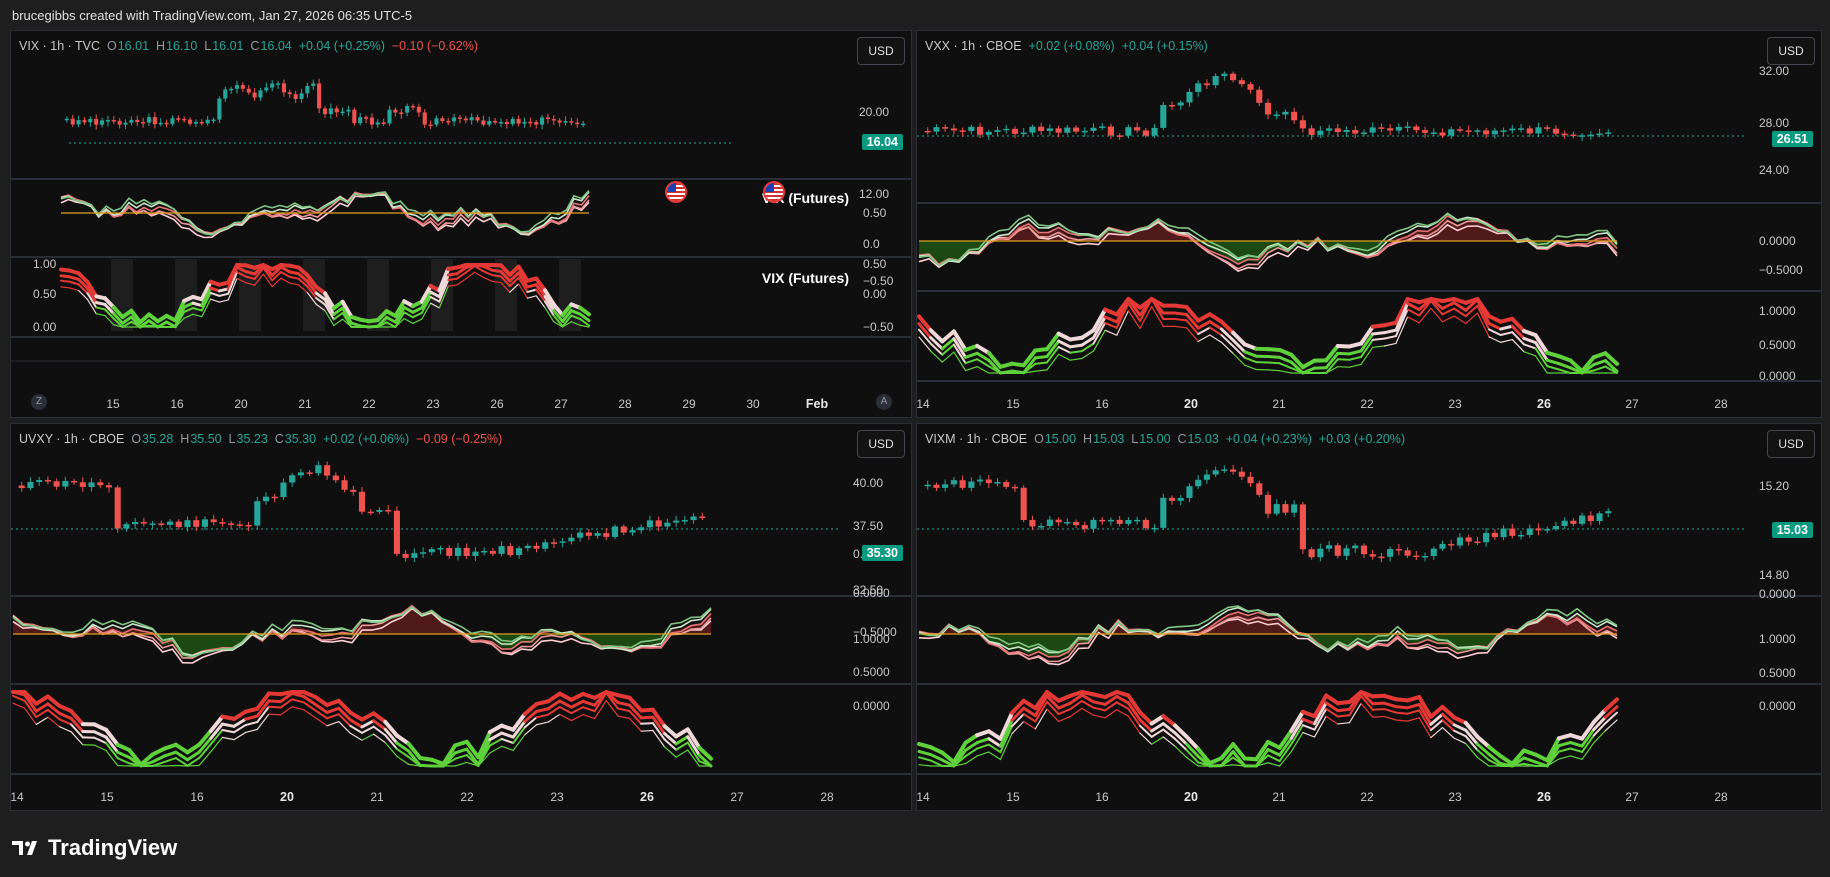  Describe the element at coordinates (113, 847) in the screenshot. I see `brand-name: TradingView` at that location.